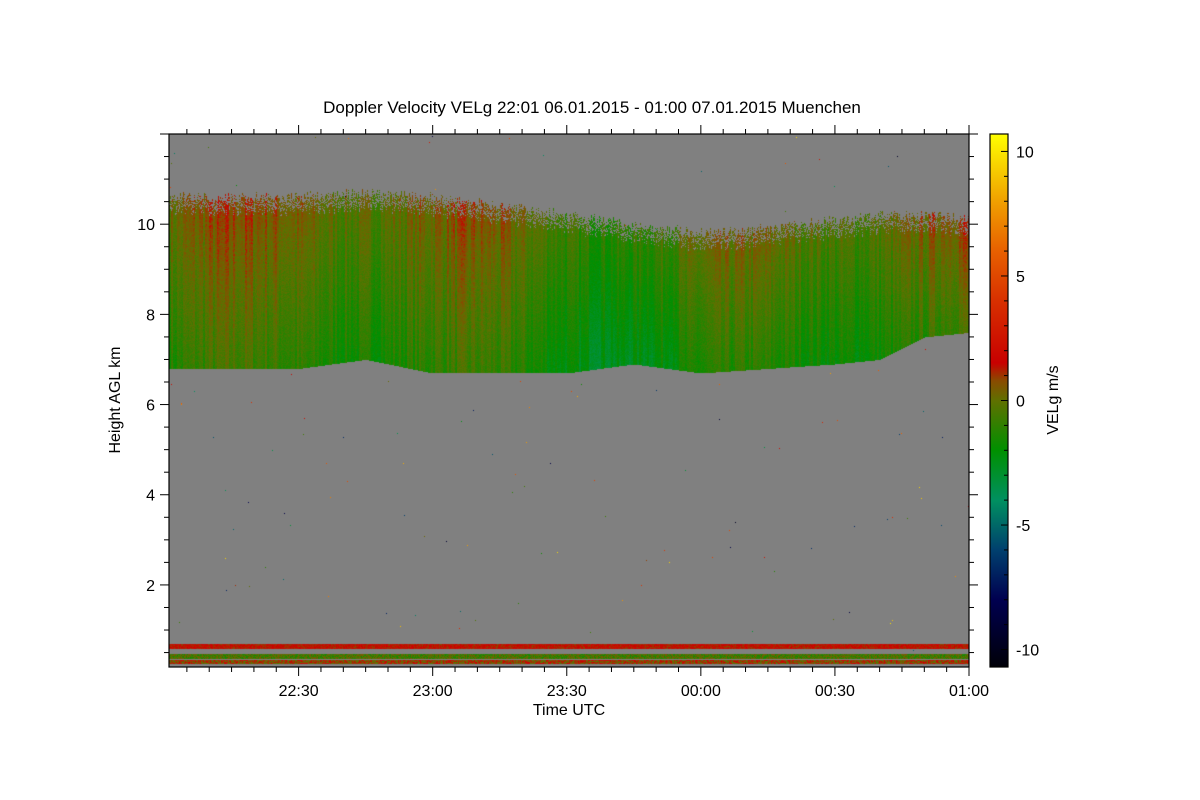 The width and height of the screenshot is (1200, 800). Describe the element at coordinates (1053, 399) in the screenshot. I see `colorbar-label: VELg m/s` at that location.